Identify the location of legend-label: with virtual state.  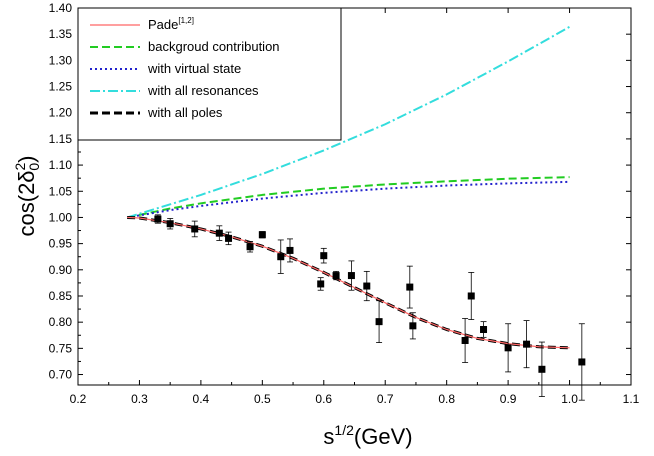
(194, 68).